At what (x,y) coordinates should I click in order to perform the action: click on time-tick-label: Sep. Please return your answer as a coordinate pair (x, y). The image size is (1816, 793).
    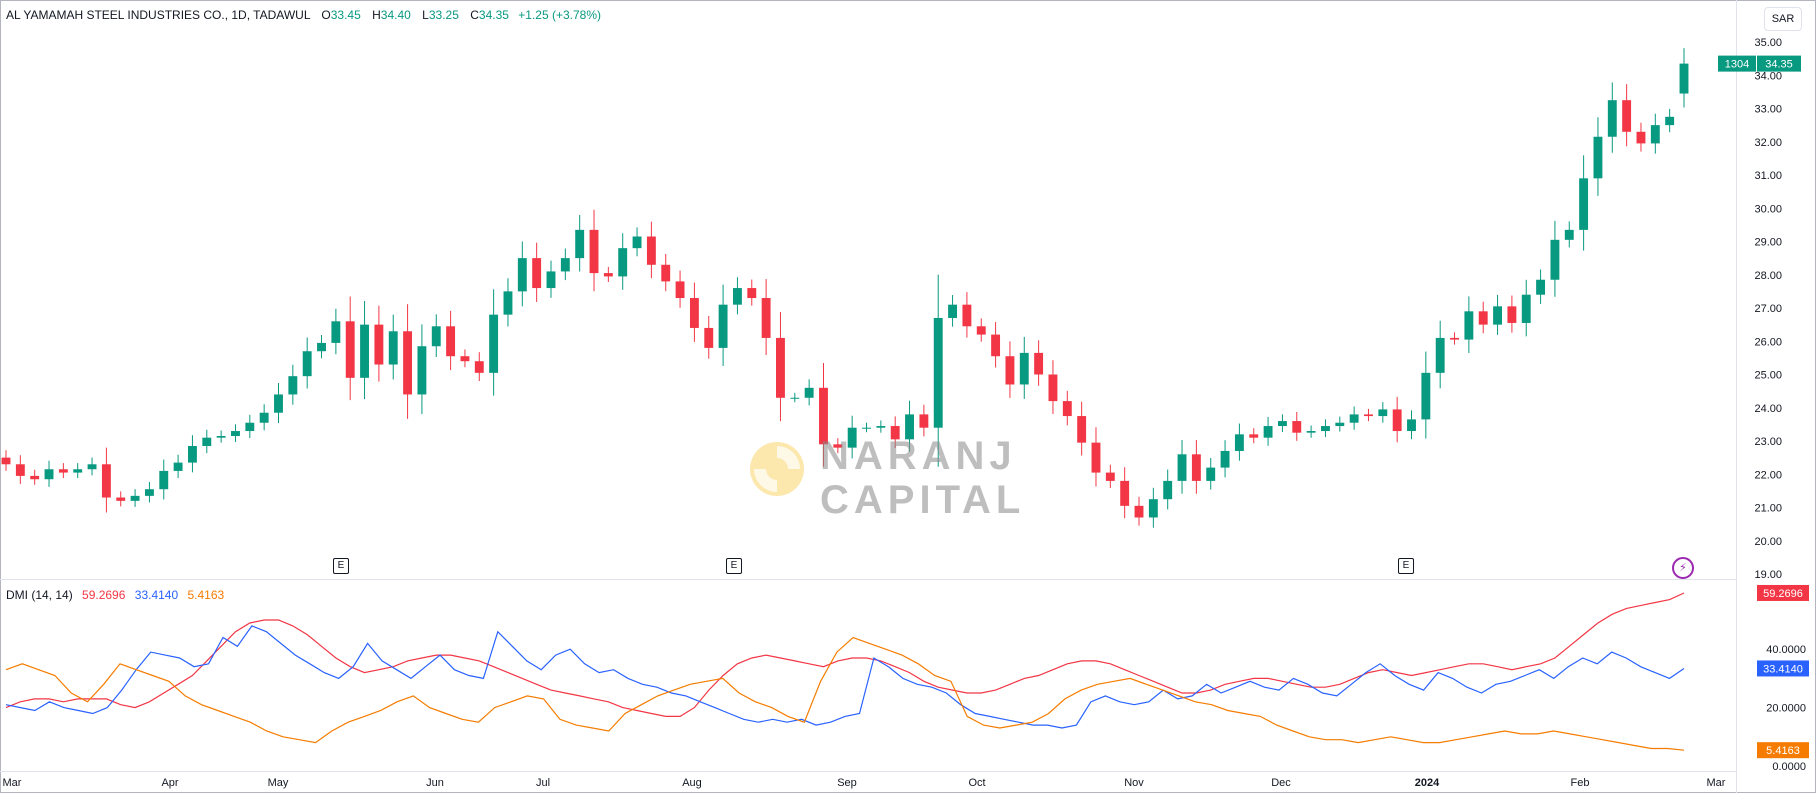
    Looking at the image, I should click on (847, 783).